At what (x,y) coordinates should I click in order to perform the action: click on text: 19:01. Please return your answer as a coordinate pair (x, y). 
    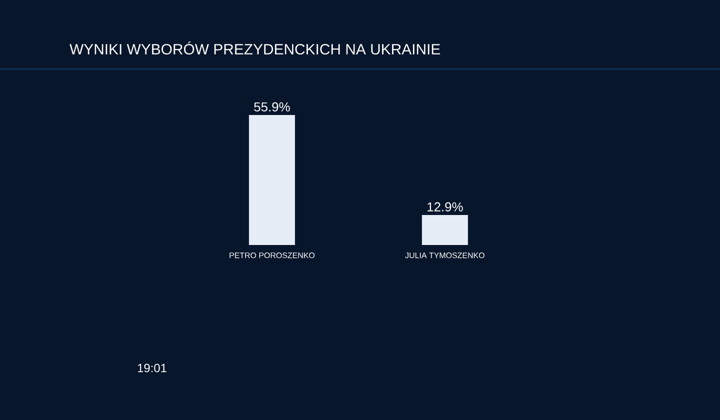
    Looking at the image, I should click on (152, 368).